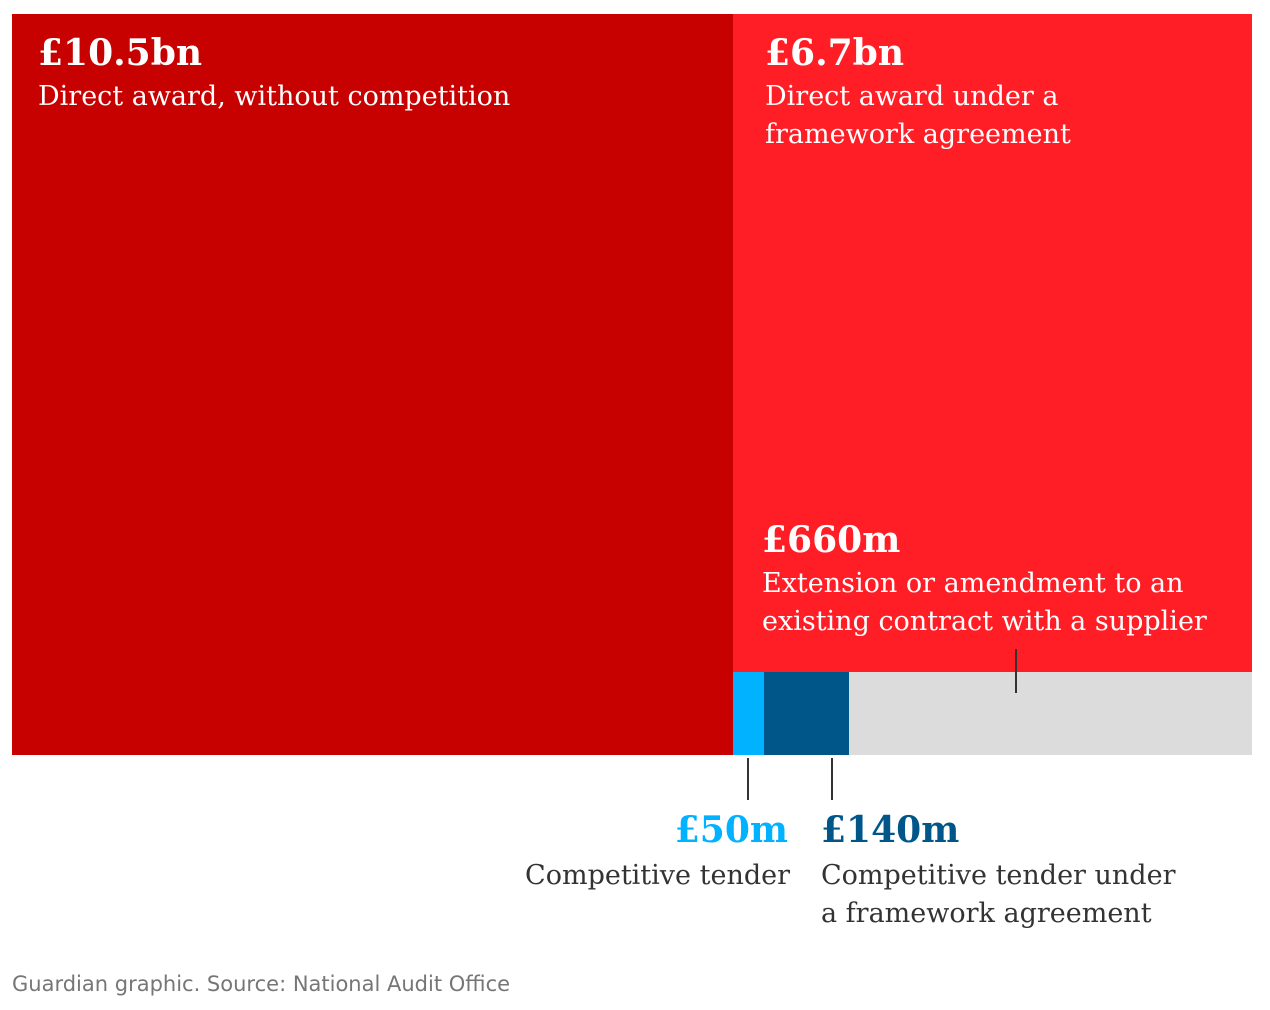 The width and height of the screenshot is (1270, 1010). What do you see at coordinates (1050, 713) in the screenshot?
I see `segment-extension-amendment` at bounding box center [1050, 713].